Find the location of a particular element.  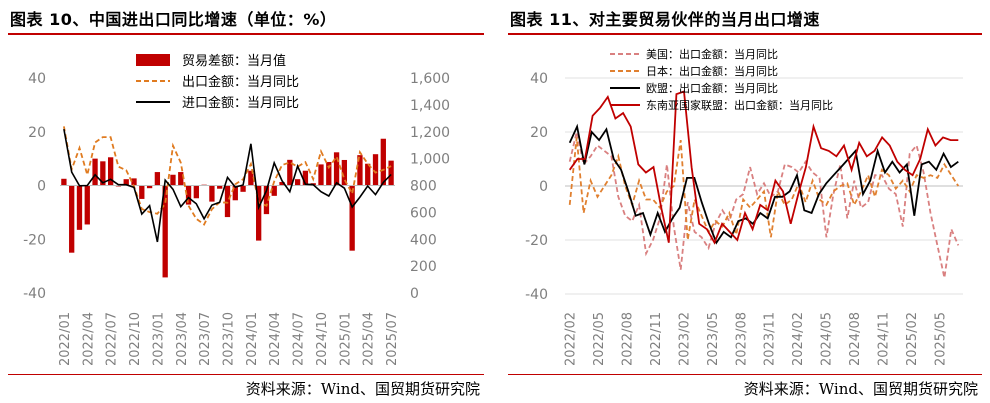

legend-label-trade-balance: 贸易差额：当月值 is located at coordinates (234, 61).